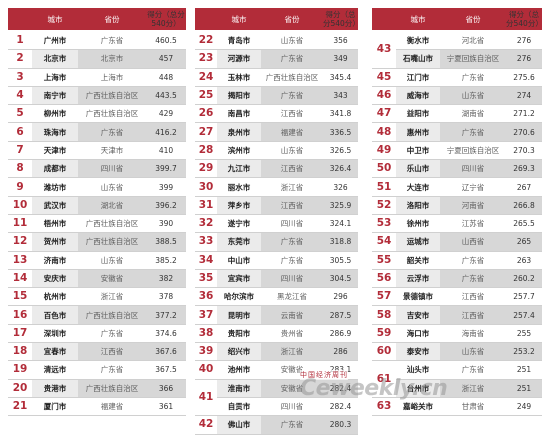 The image size is (550, 435). What do you see at coordinates (166, 20) in the screenshot?
I see `header-score: 得分（总分540分）` at bounding box center [166, 20].